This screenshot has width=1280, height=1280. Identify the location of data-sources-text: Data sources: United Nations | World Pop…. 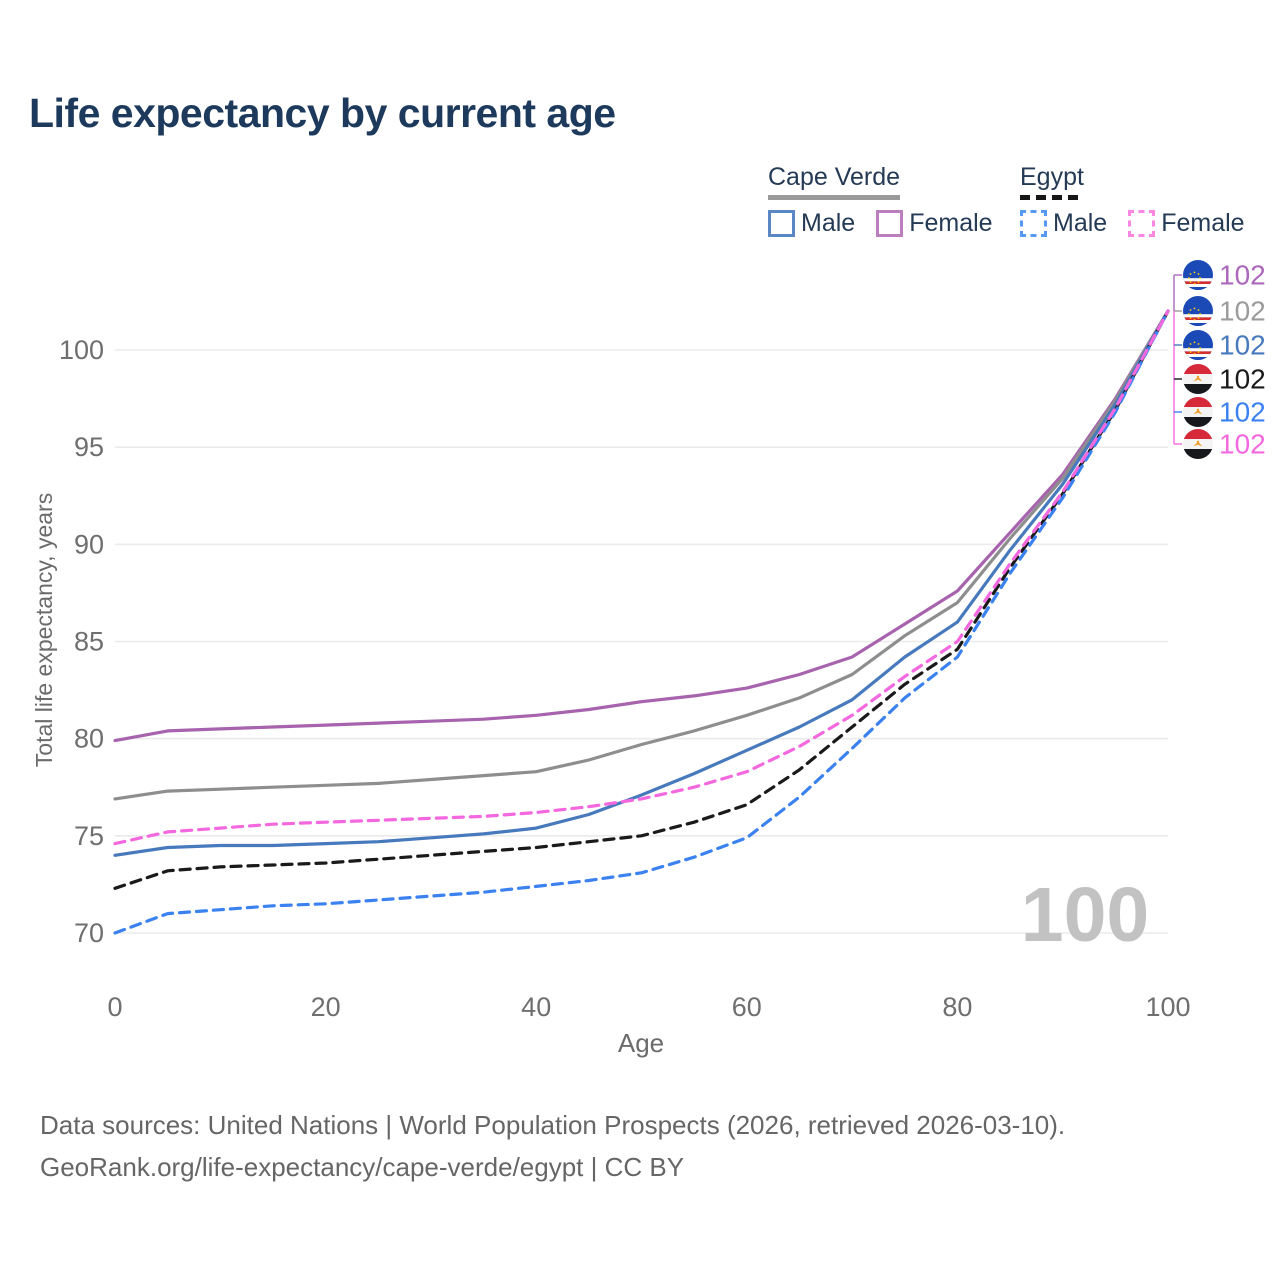
(553, 1125).